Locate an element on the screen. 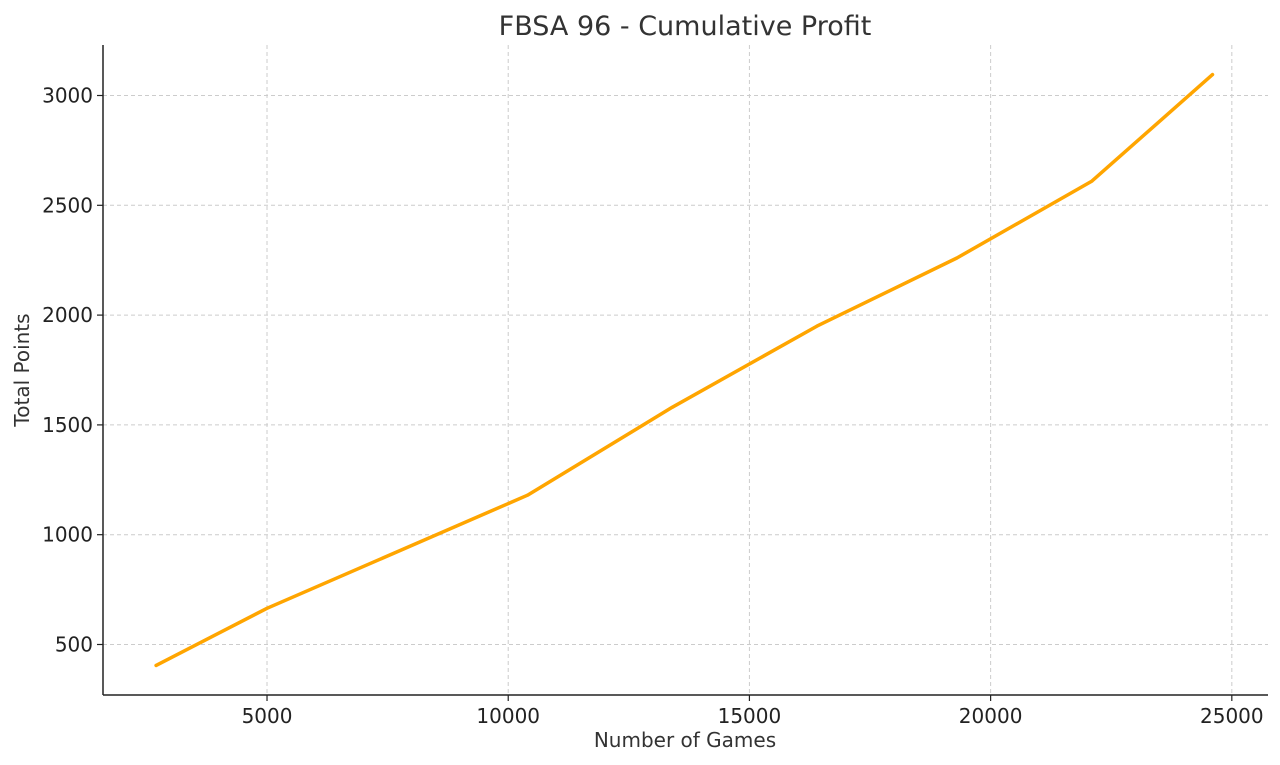 The height and width of the screenshot is (765, 1280). x-tick-label: 10000 is located at coordinates (508, 716).